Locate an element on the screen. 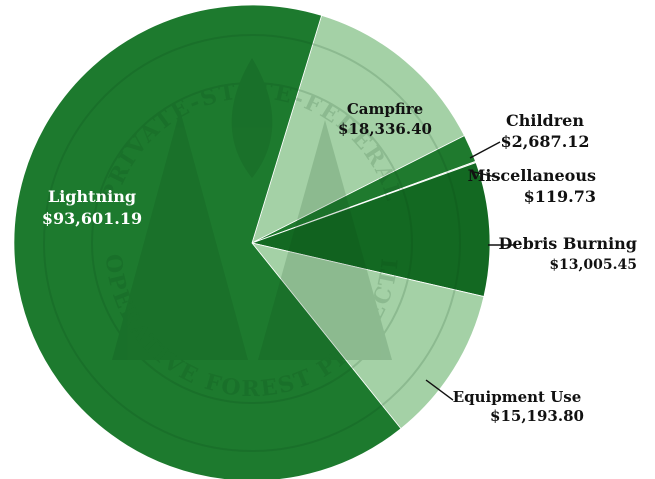 The image size is (655, 479). slice-label-miscellaneous: Miscellaneous is located at coordinates (532, 175).